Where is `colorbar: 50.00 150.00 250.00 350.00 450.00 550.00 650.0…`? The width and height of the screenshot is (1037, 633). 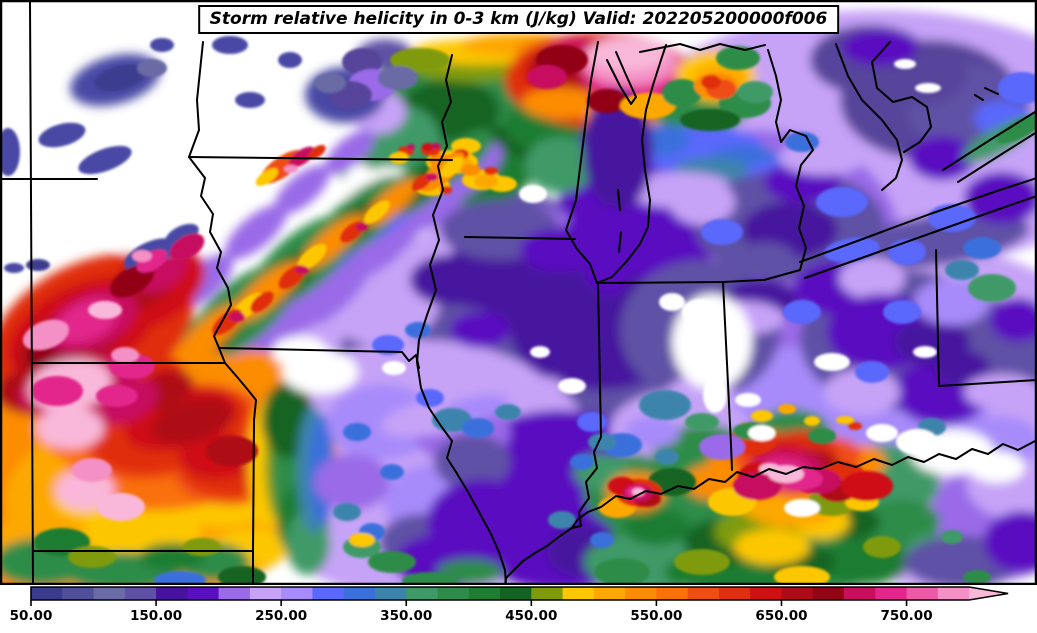
colorbar: 50.00 150.00 250.00 350.00 450.00 550.00 650.0… is located at coordinates (509, 605).